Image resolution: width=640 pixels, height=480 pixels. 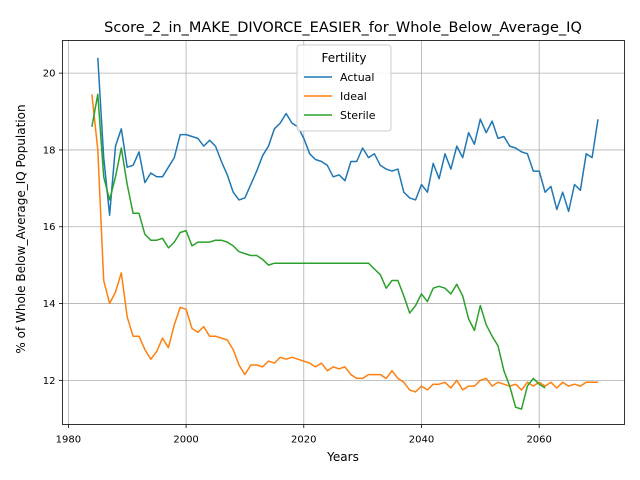 I want to click on x-tick-label: 2060, so click(x=538, y=440).